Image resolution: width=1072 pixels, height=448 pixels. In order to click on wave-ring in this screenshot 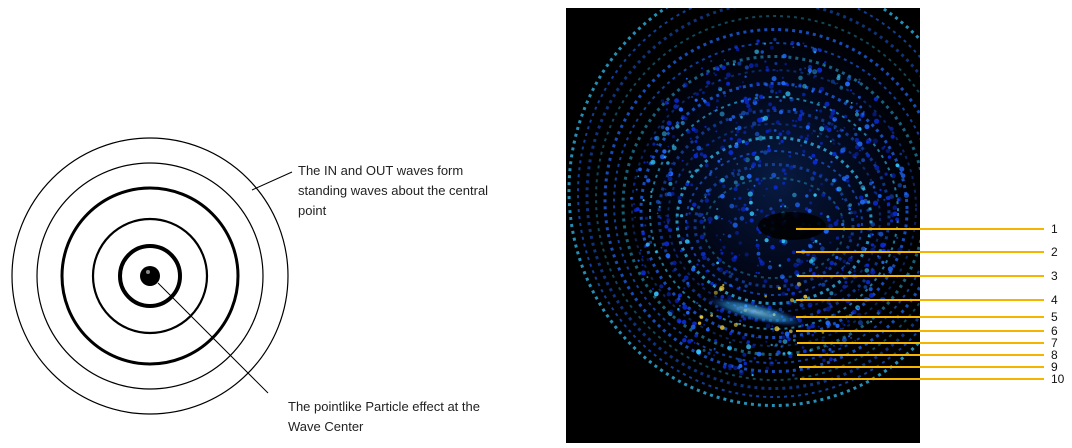, I will do `click(150, 276)`.